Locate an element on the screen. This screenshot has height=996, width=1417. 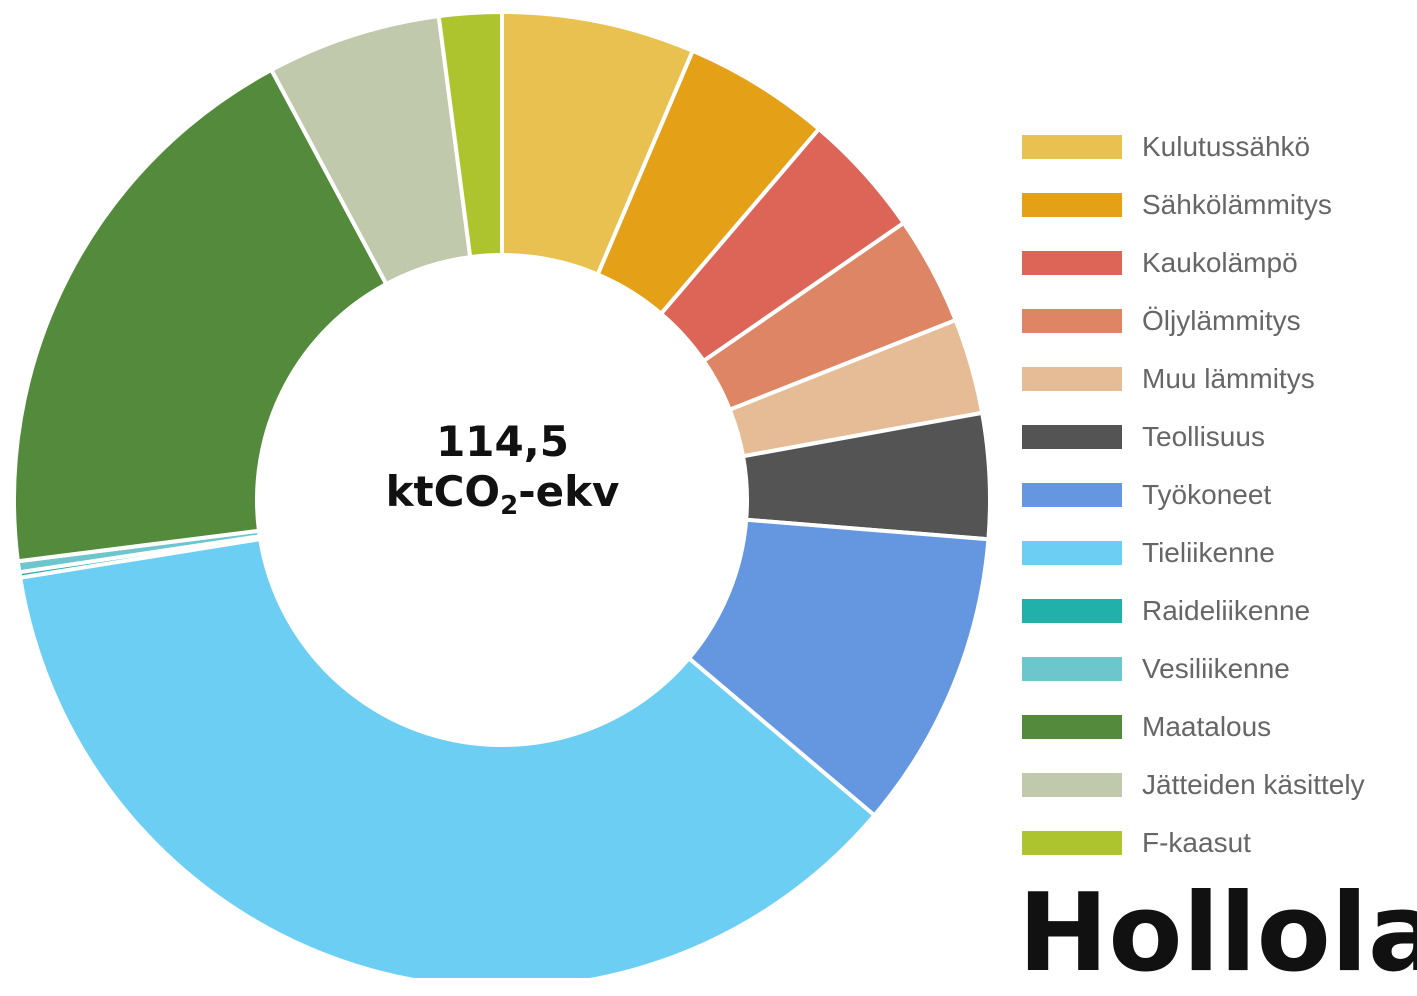
legend-item-raideliikenne: Raideliikenne is located at coordinates (1193, 611).